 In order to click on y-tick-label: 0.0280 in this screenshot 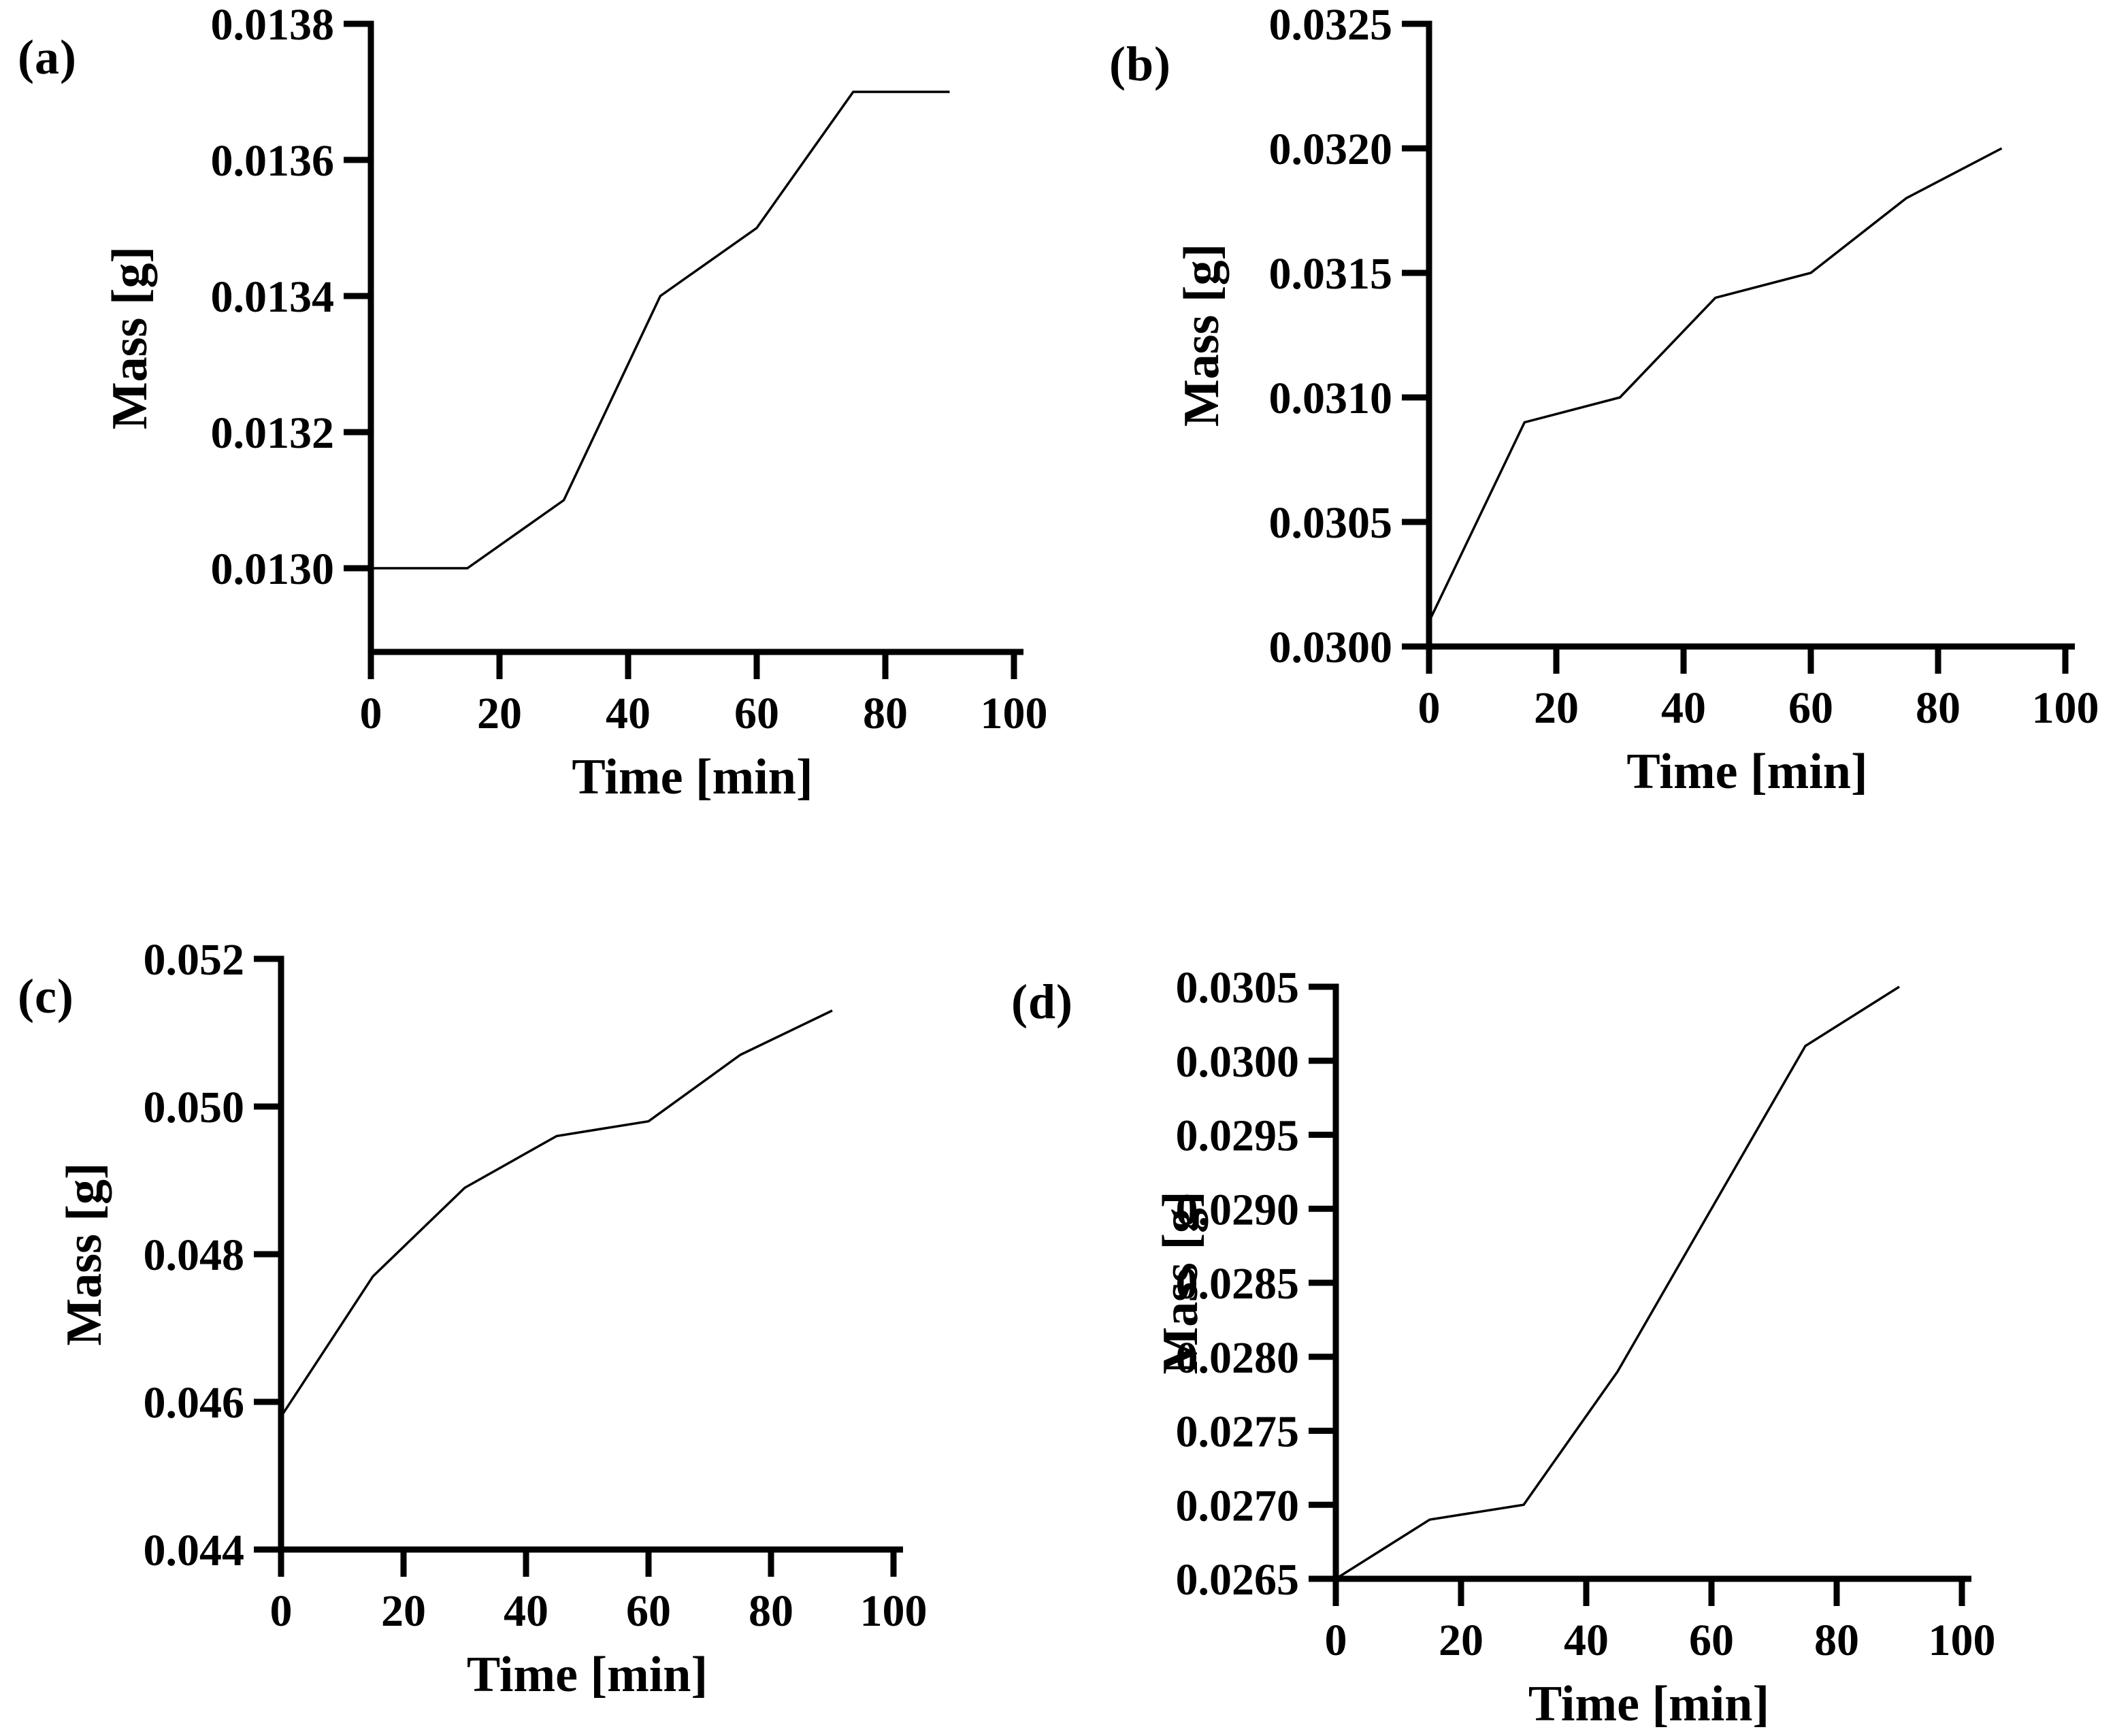, I will do `click(1238, 1358)`.